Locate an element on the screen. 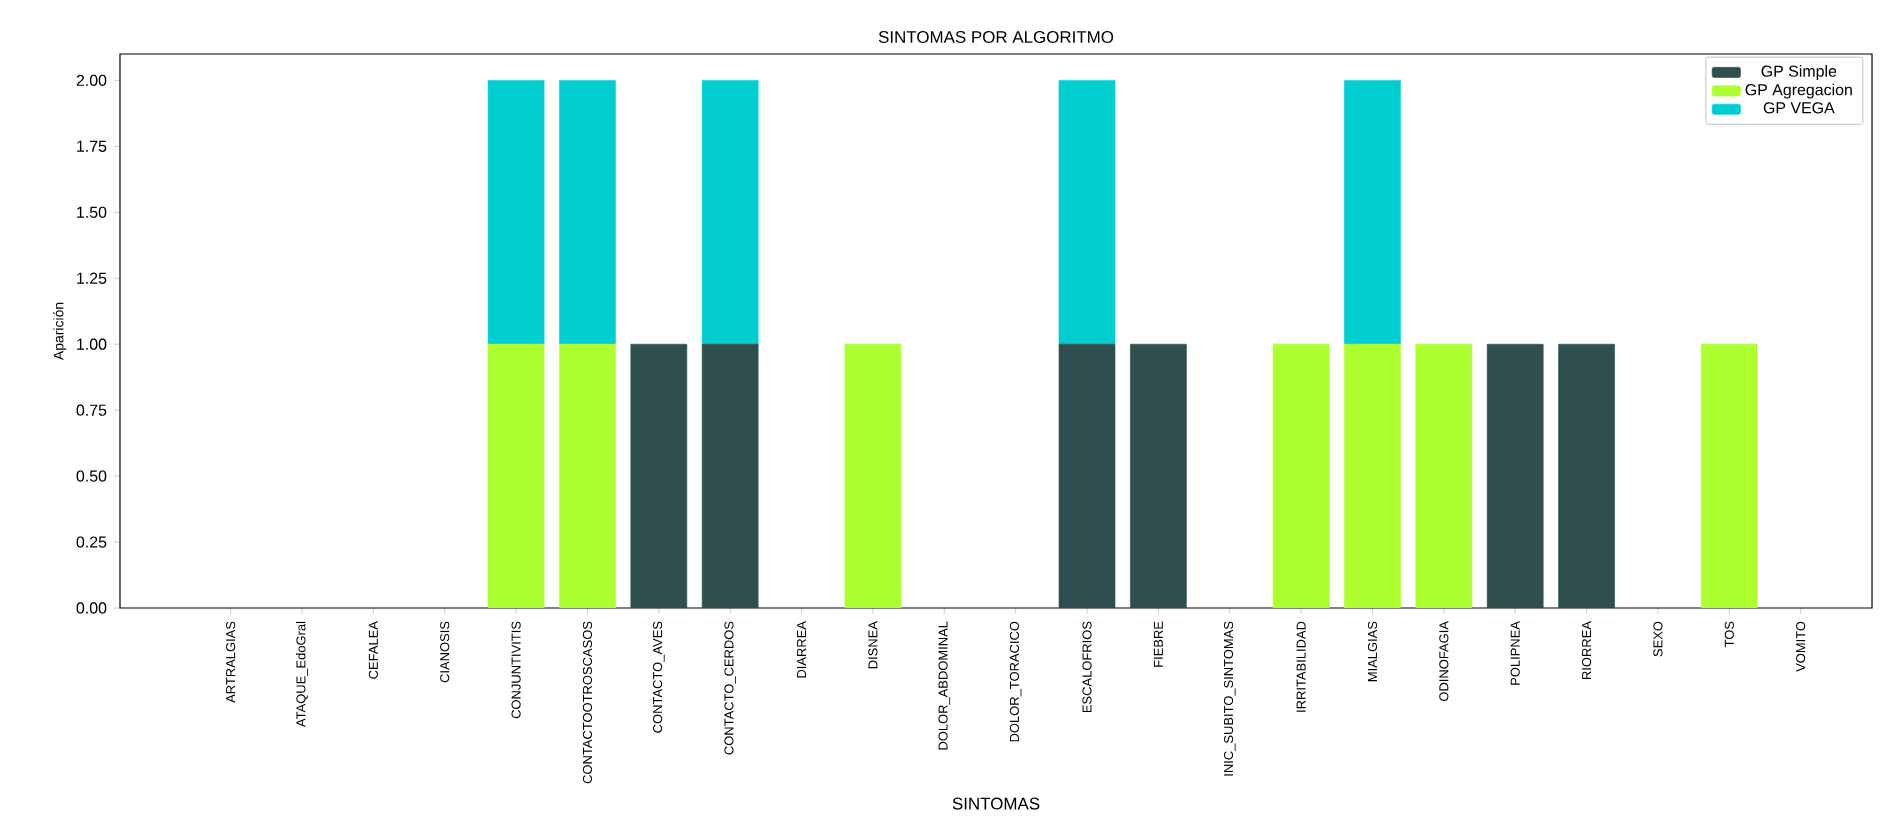 The image size is (1886, 828). x-axis-title: SINTOMAS is located at coordinates (996, 803).